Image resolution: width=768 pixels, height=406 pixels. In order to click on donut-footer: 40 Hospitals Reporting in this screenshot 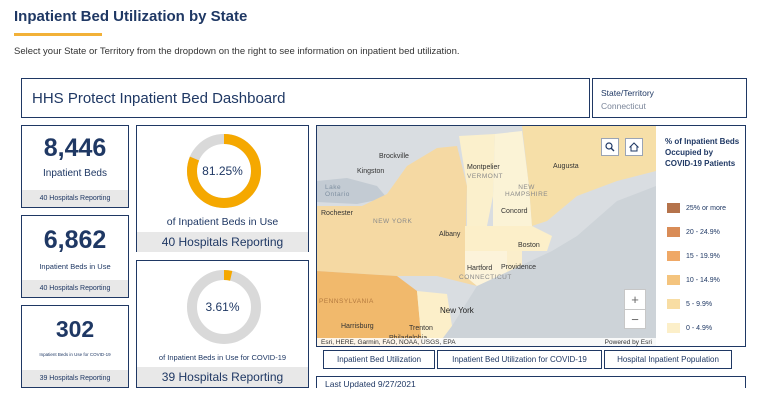, I will do `click(222, 242)`.